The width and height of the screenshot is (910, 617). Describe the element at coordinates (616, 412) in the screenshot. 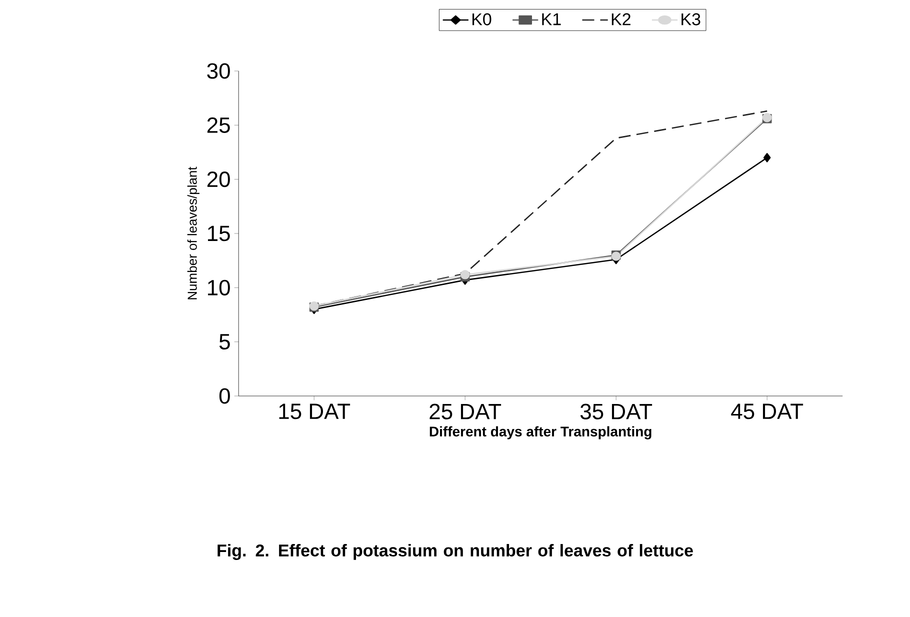

I see `x-tick-label: 35 DAT` at that location.